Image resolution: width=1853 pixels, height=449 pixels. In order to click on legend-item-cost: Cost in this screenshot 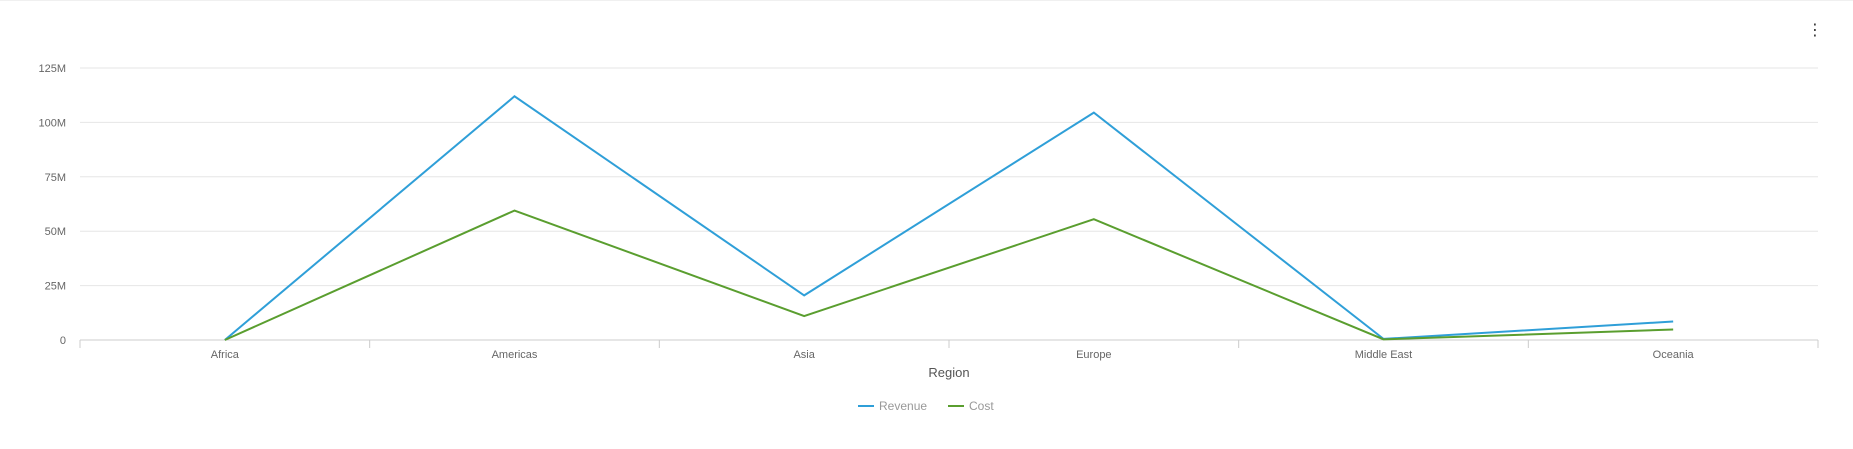, I will do `click(971, 406)`.